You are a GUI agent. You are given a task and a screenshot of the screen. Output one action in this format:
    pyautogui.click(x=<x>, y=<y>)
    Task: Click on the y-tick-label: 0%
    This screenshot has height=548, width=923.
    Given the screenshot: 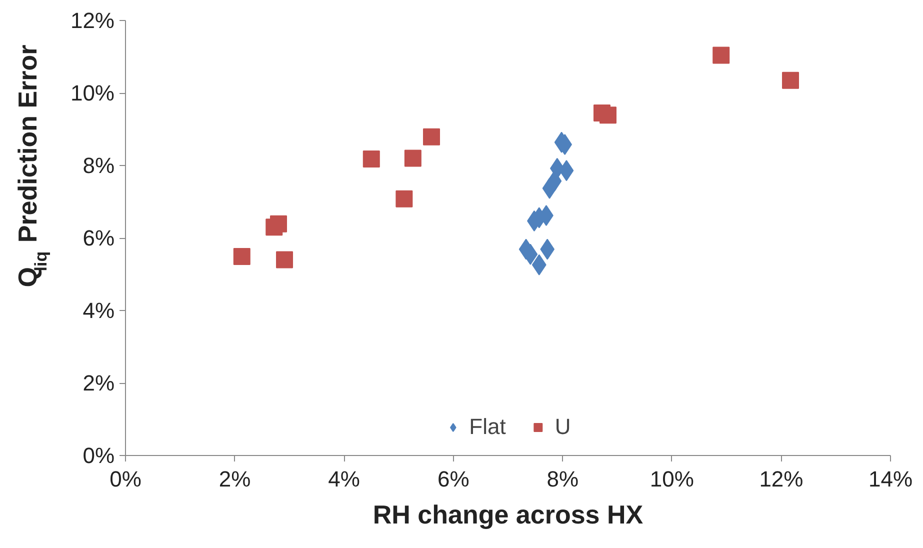 What is the action you would take?
    pyautogui.click(x=98, y=455)
    